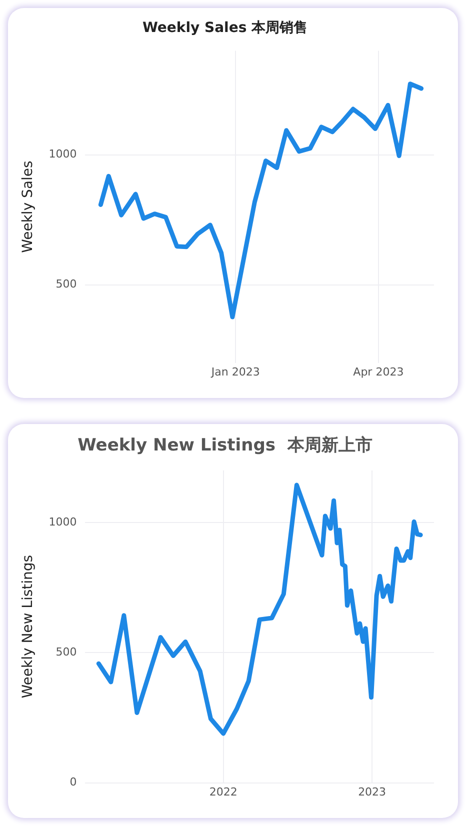 This screenshot has height=826, width=468. Describe the element at coordinates (225, 446) in the screenshot. I see `chart-title: Weekly New Listings 本周新上市` at that location.